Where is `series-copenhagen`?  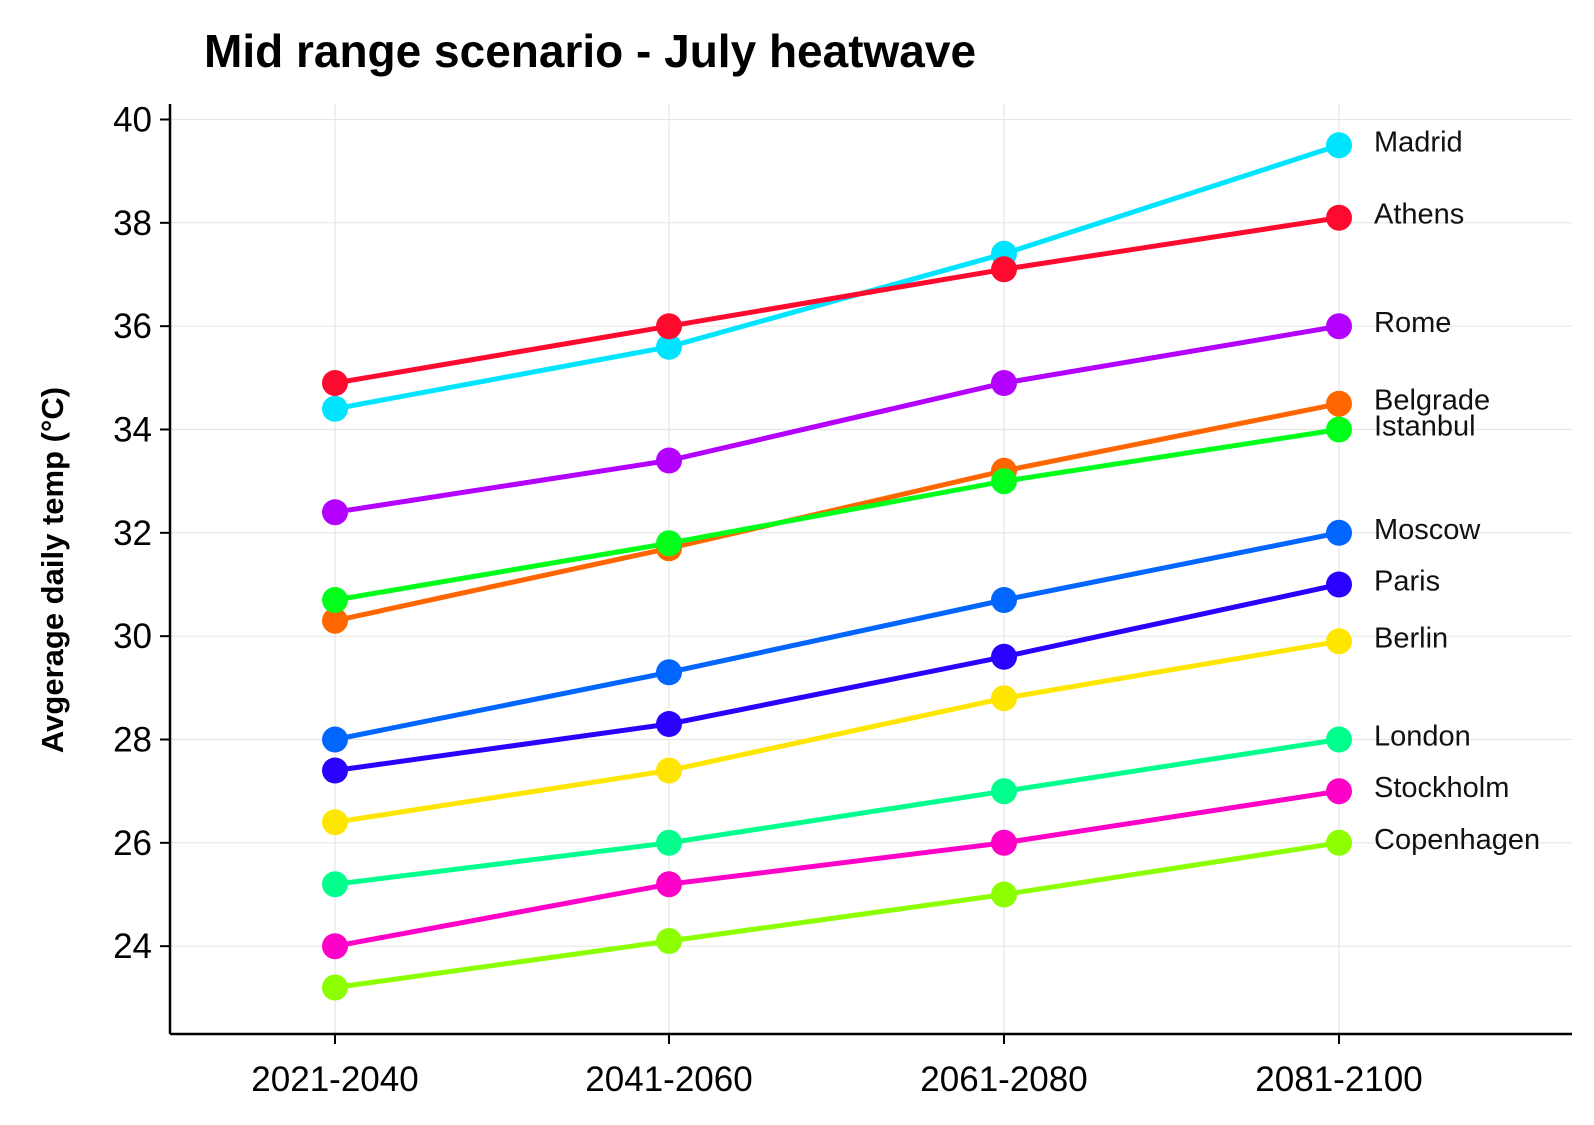
series-copenhagen is located at coordinates (837, 915).